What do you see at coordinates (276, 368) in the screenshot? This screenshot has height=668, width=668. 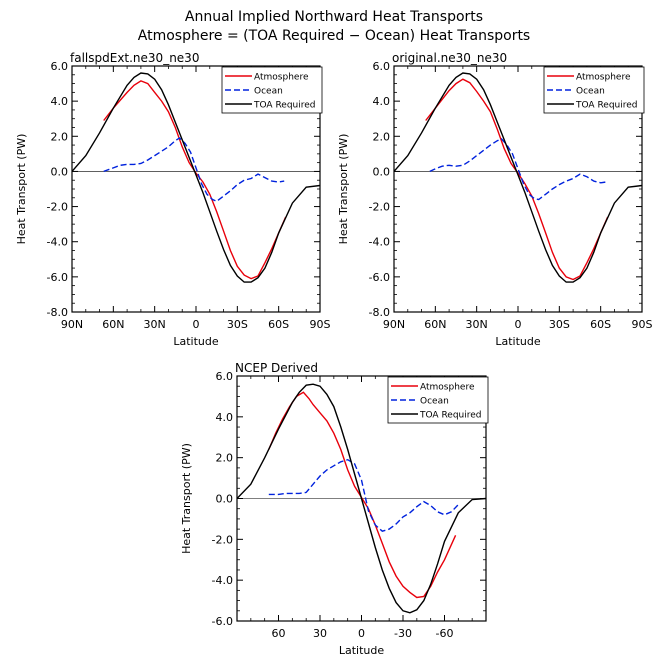 I see `panel-title: NCEP Derived` at bounding box center [276, 368].